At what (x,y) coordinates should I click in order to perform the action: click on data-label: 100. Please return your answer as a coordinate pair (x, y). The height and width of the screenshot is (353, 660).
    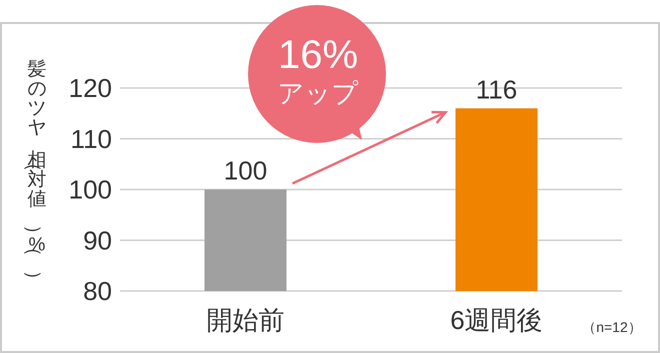
    Looking at the image, I should click on (246, 171).